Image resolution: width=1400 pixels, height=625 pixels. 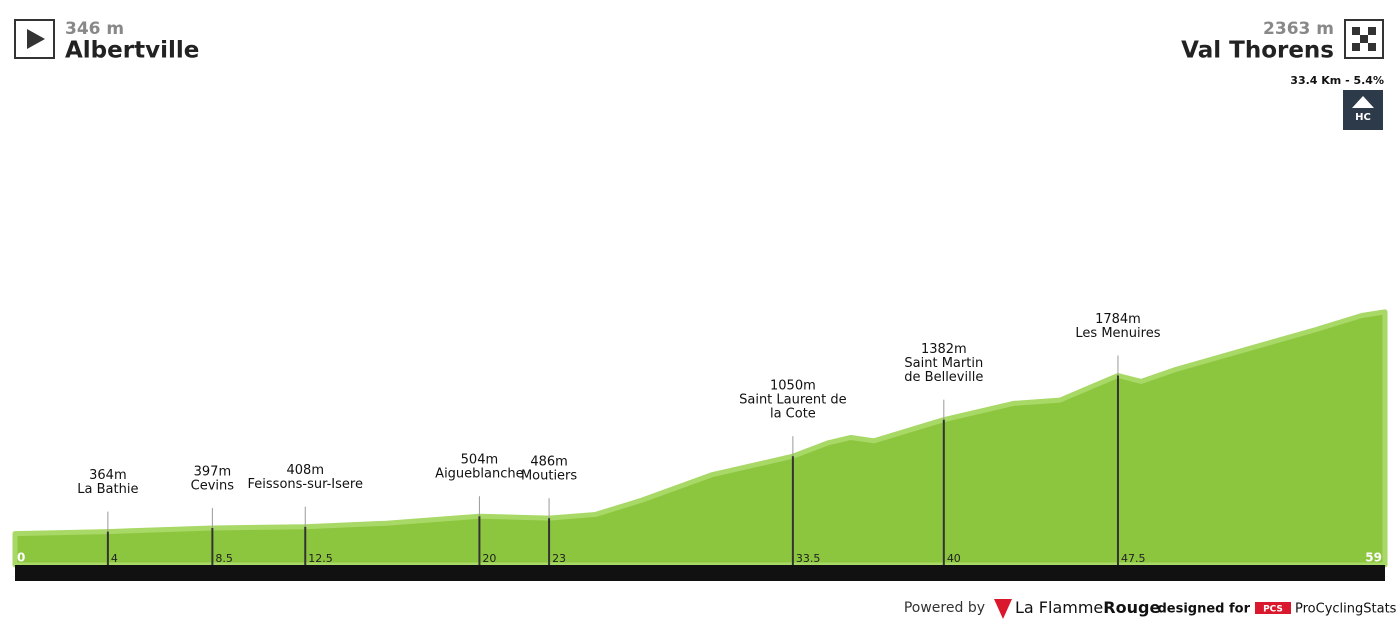 I want to click on climb-info: 33.4 Km - 5.4%, so click(x=1337, y=80).